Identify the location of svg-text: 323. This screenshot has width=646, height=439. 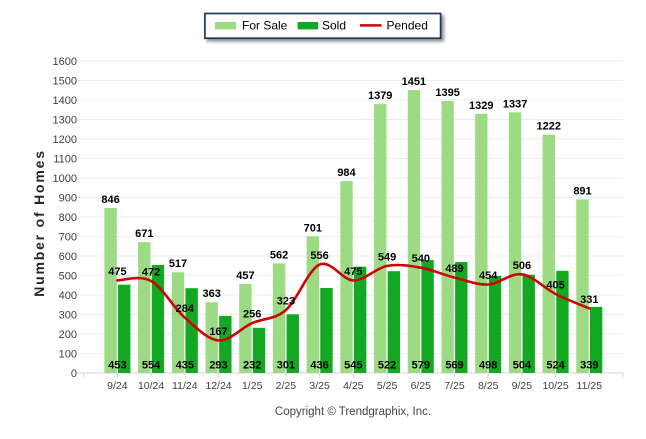
(286, 302).